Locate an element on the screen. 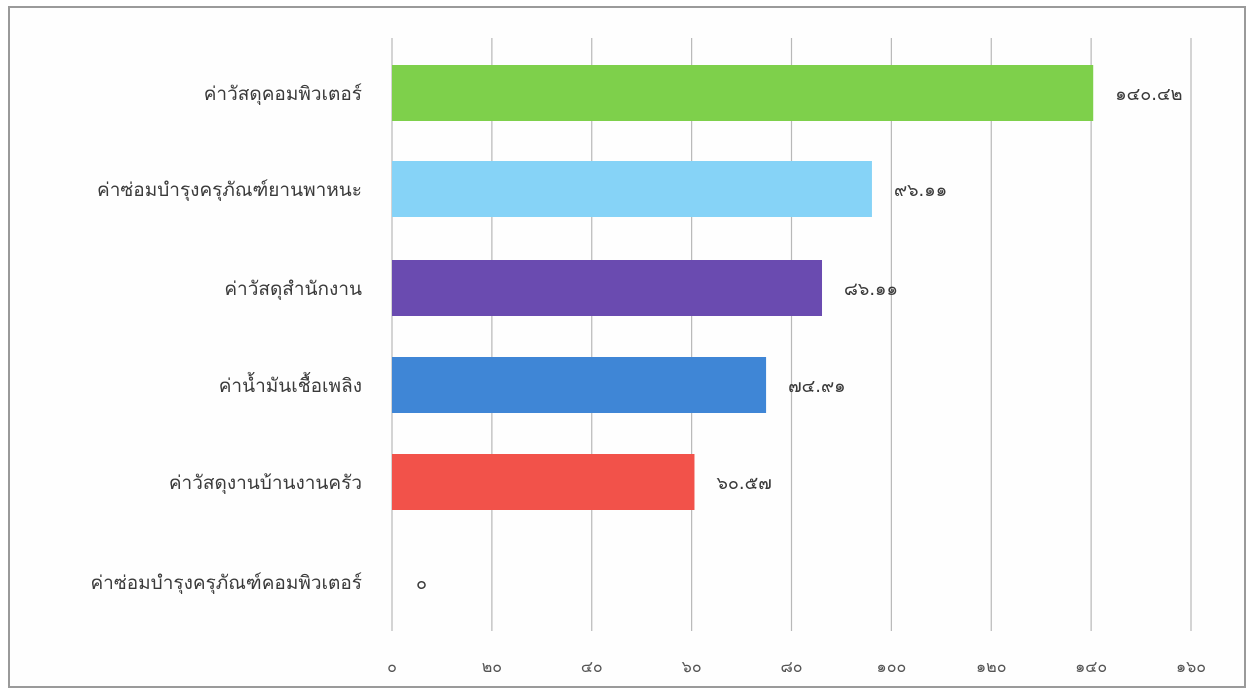  value-label: ๘๖.๑๑ is located at coordinates (871, 289).